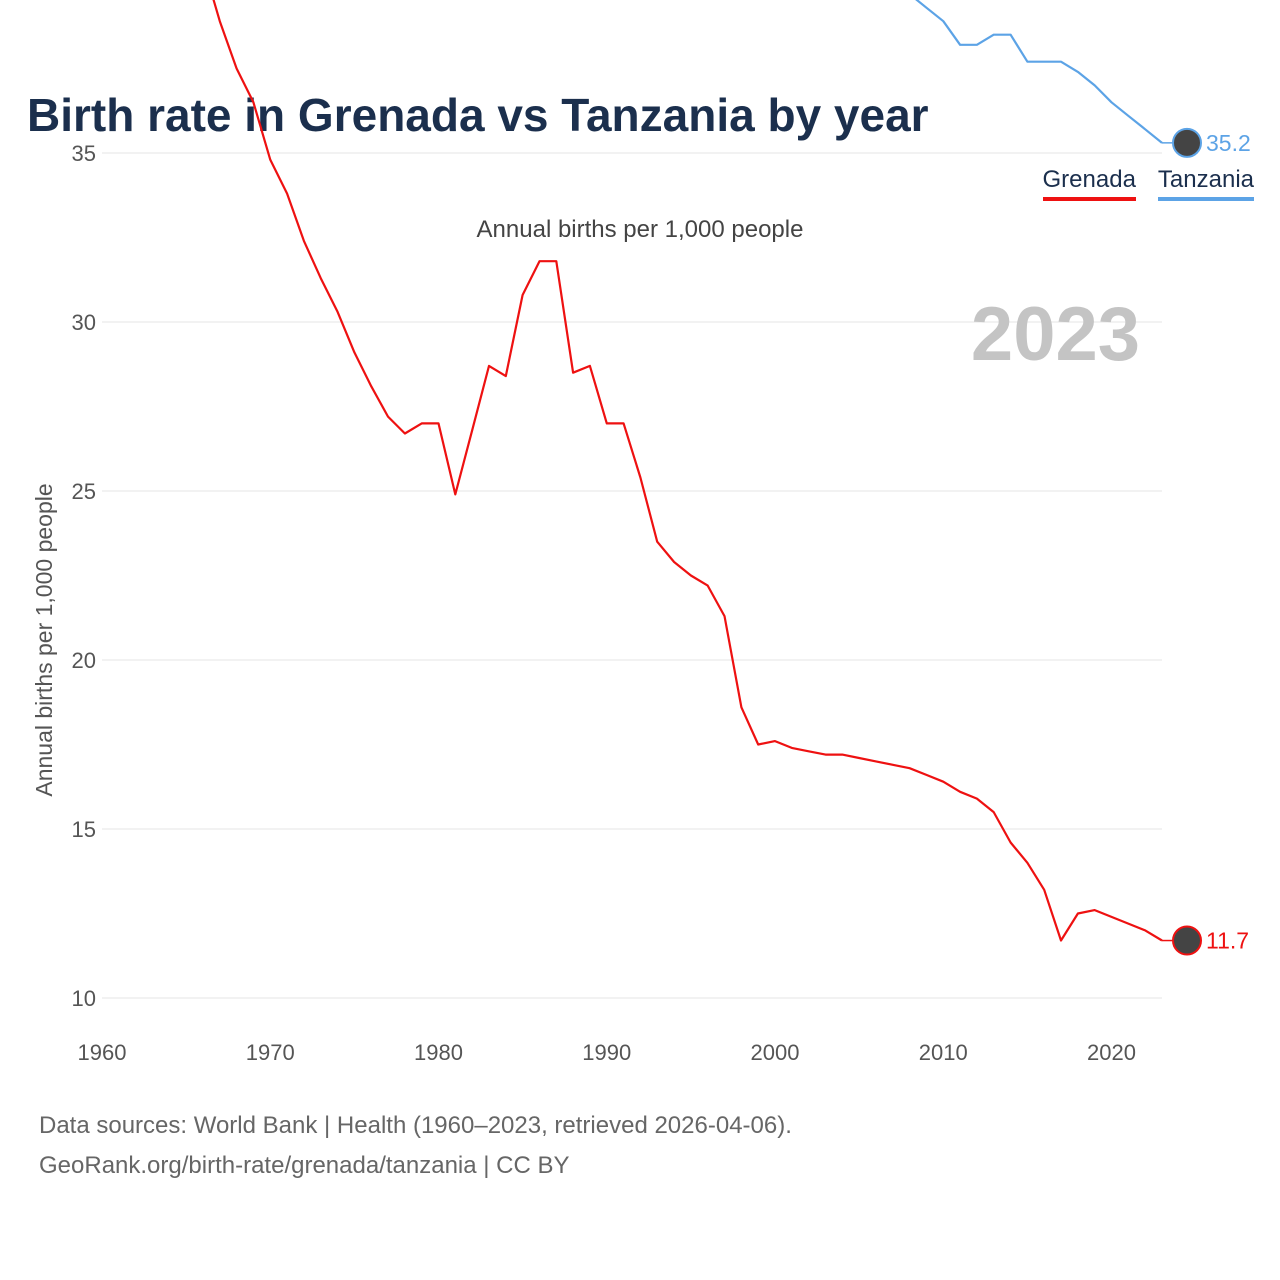 The image size is (1280, 1280). I want to click on legend-item-tanzania: Tanzania, so click(1205, 183).